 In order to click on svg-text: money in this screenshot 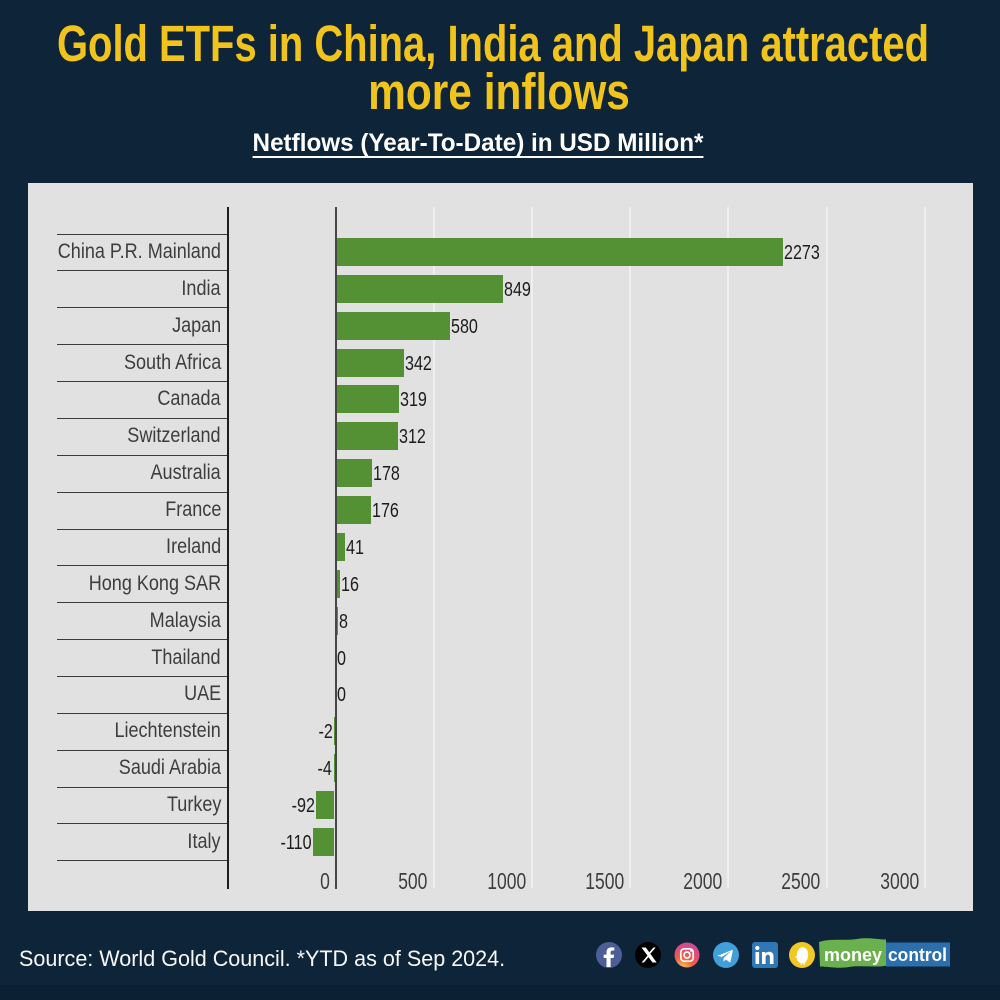, I will do `click(853, 954)`.